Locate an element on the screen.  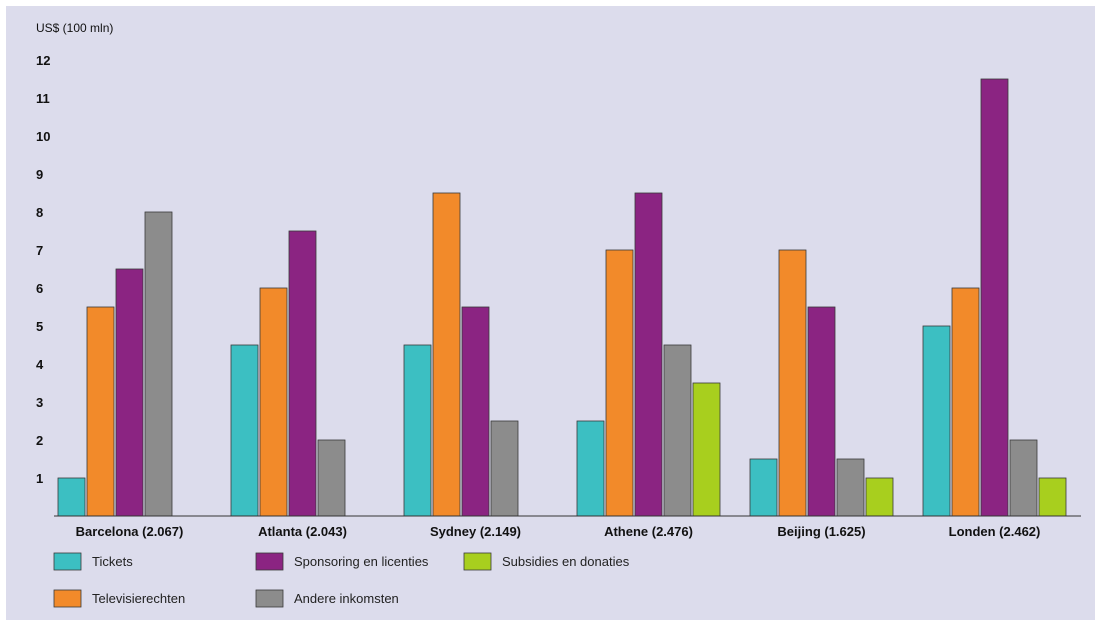
legend-label: Tickets is located at coordinates (112, 561).